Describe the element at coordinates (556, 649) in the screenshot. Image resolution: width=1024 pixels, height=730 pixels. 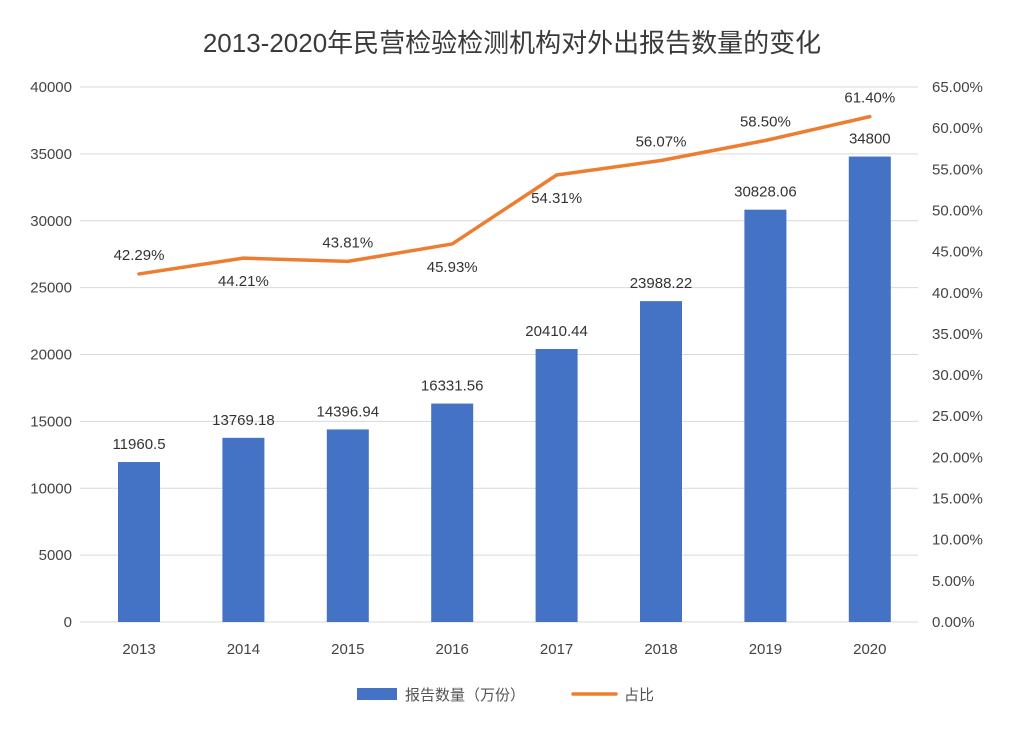
I see `x-axis-tick-label: 2017` at that location.